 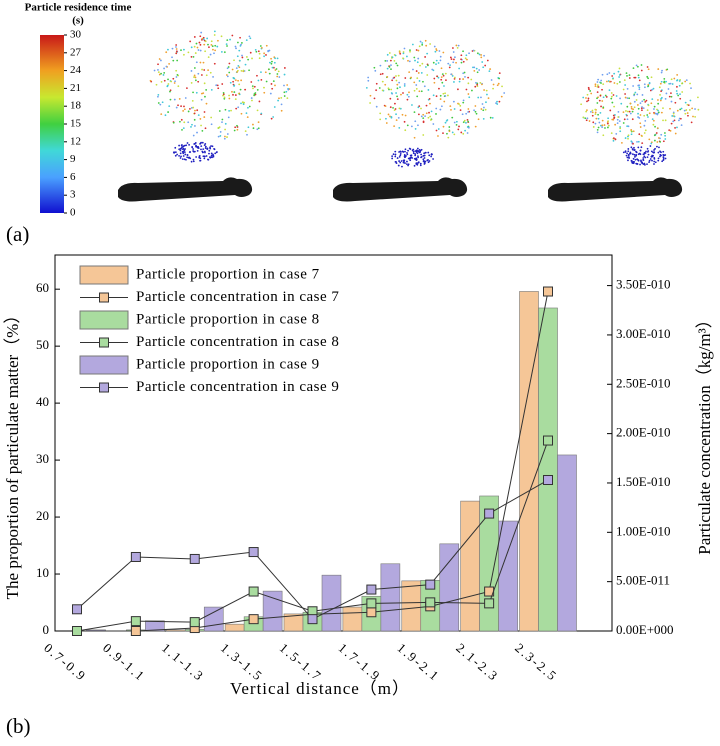 I want to click on y-axis-label: The proportion of particulate matter（%）, so click(x=12, y=453).